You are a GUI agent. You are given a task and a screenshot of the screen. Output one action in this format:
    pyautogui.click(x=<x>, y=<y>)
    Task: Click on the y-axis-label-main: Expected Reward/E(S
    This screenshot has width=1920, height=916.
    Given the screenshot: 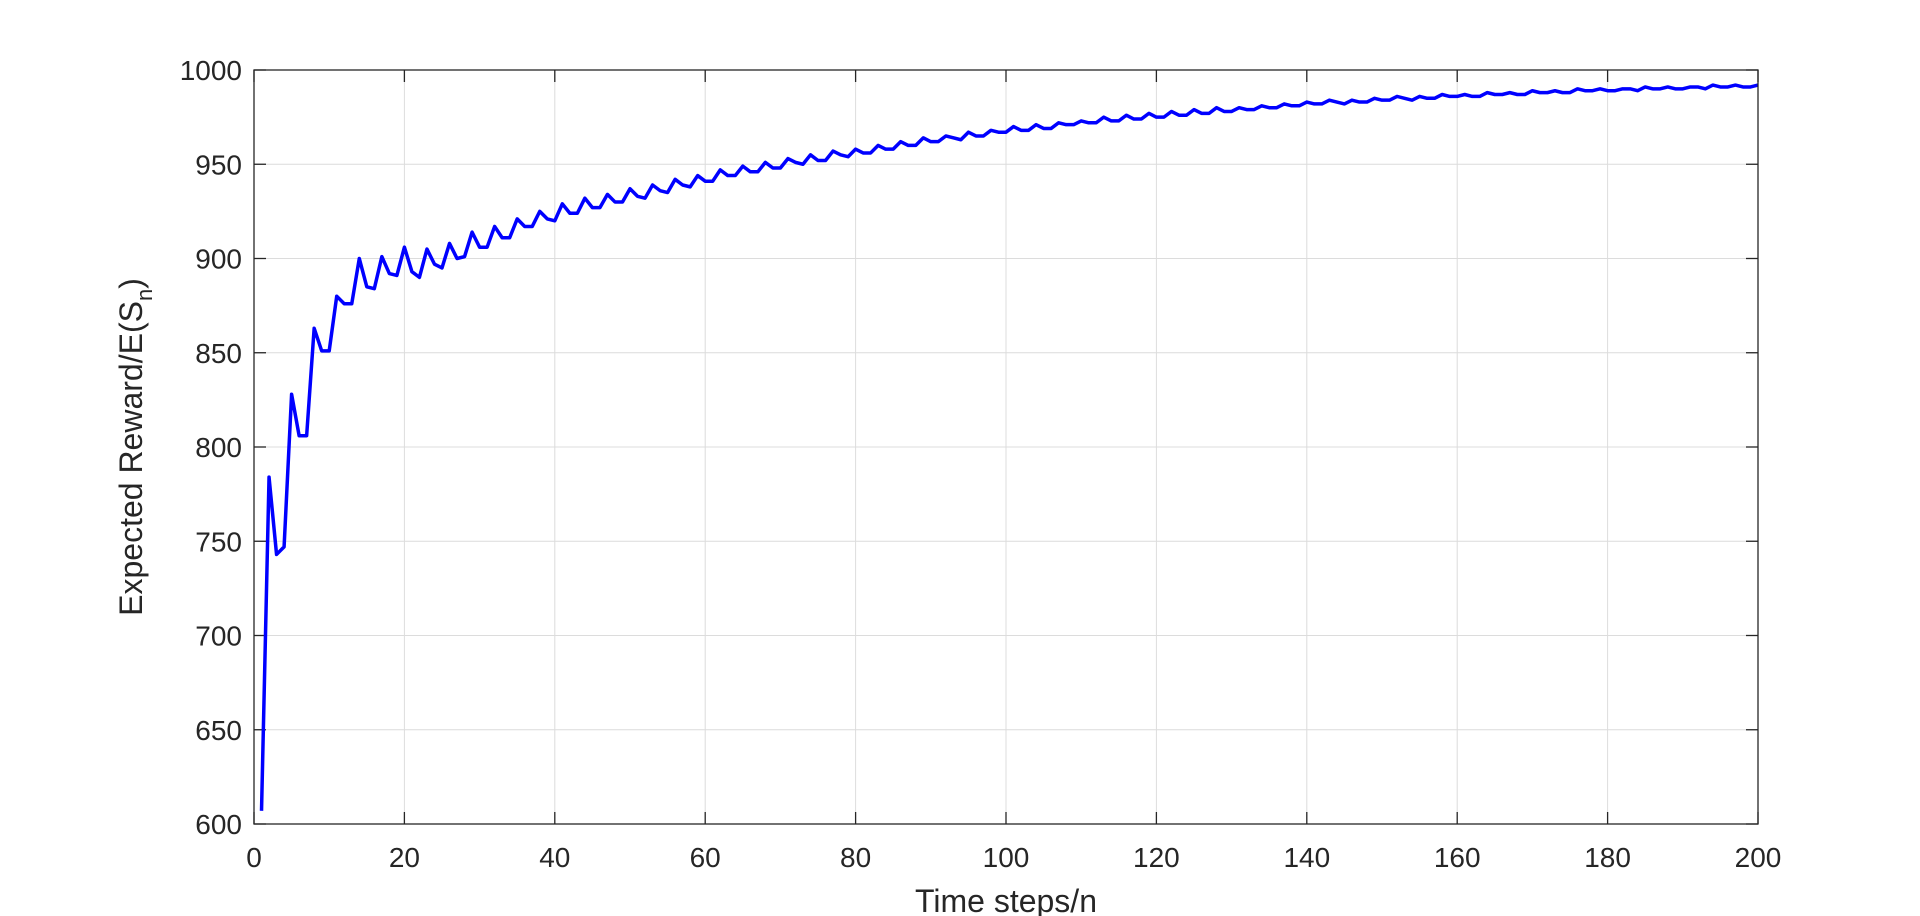 What is the action you would take?
    pyautogui.click(x=131, y=458)
    